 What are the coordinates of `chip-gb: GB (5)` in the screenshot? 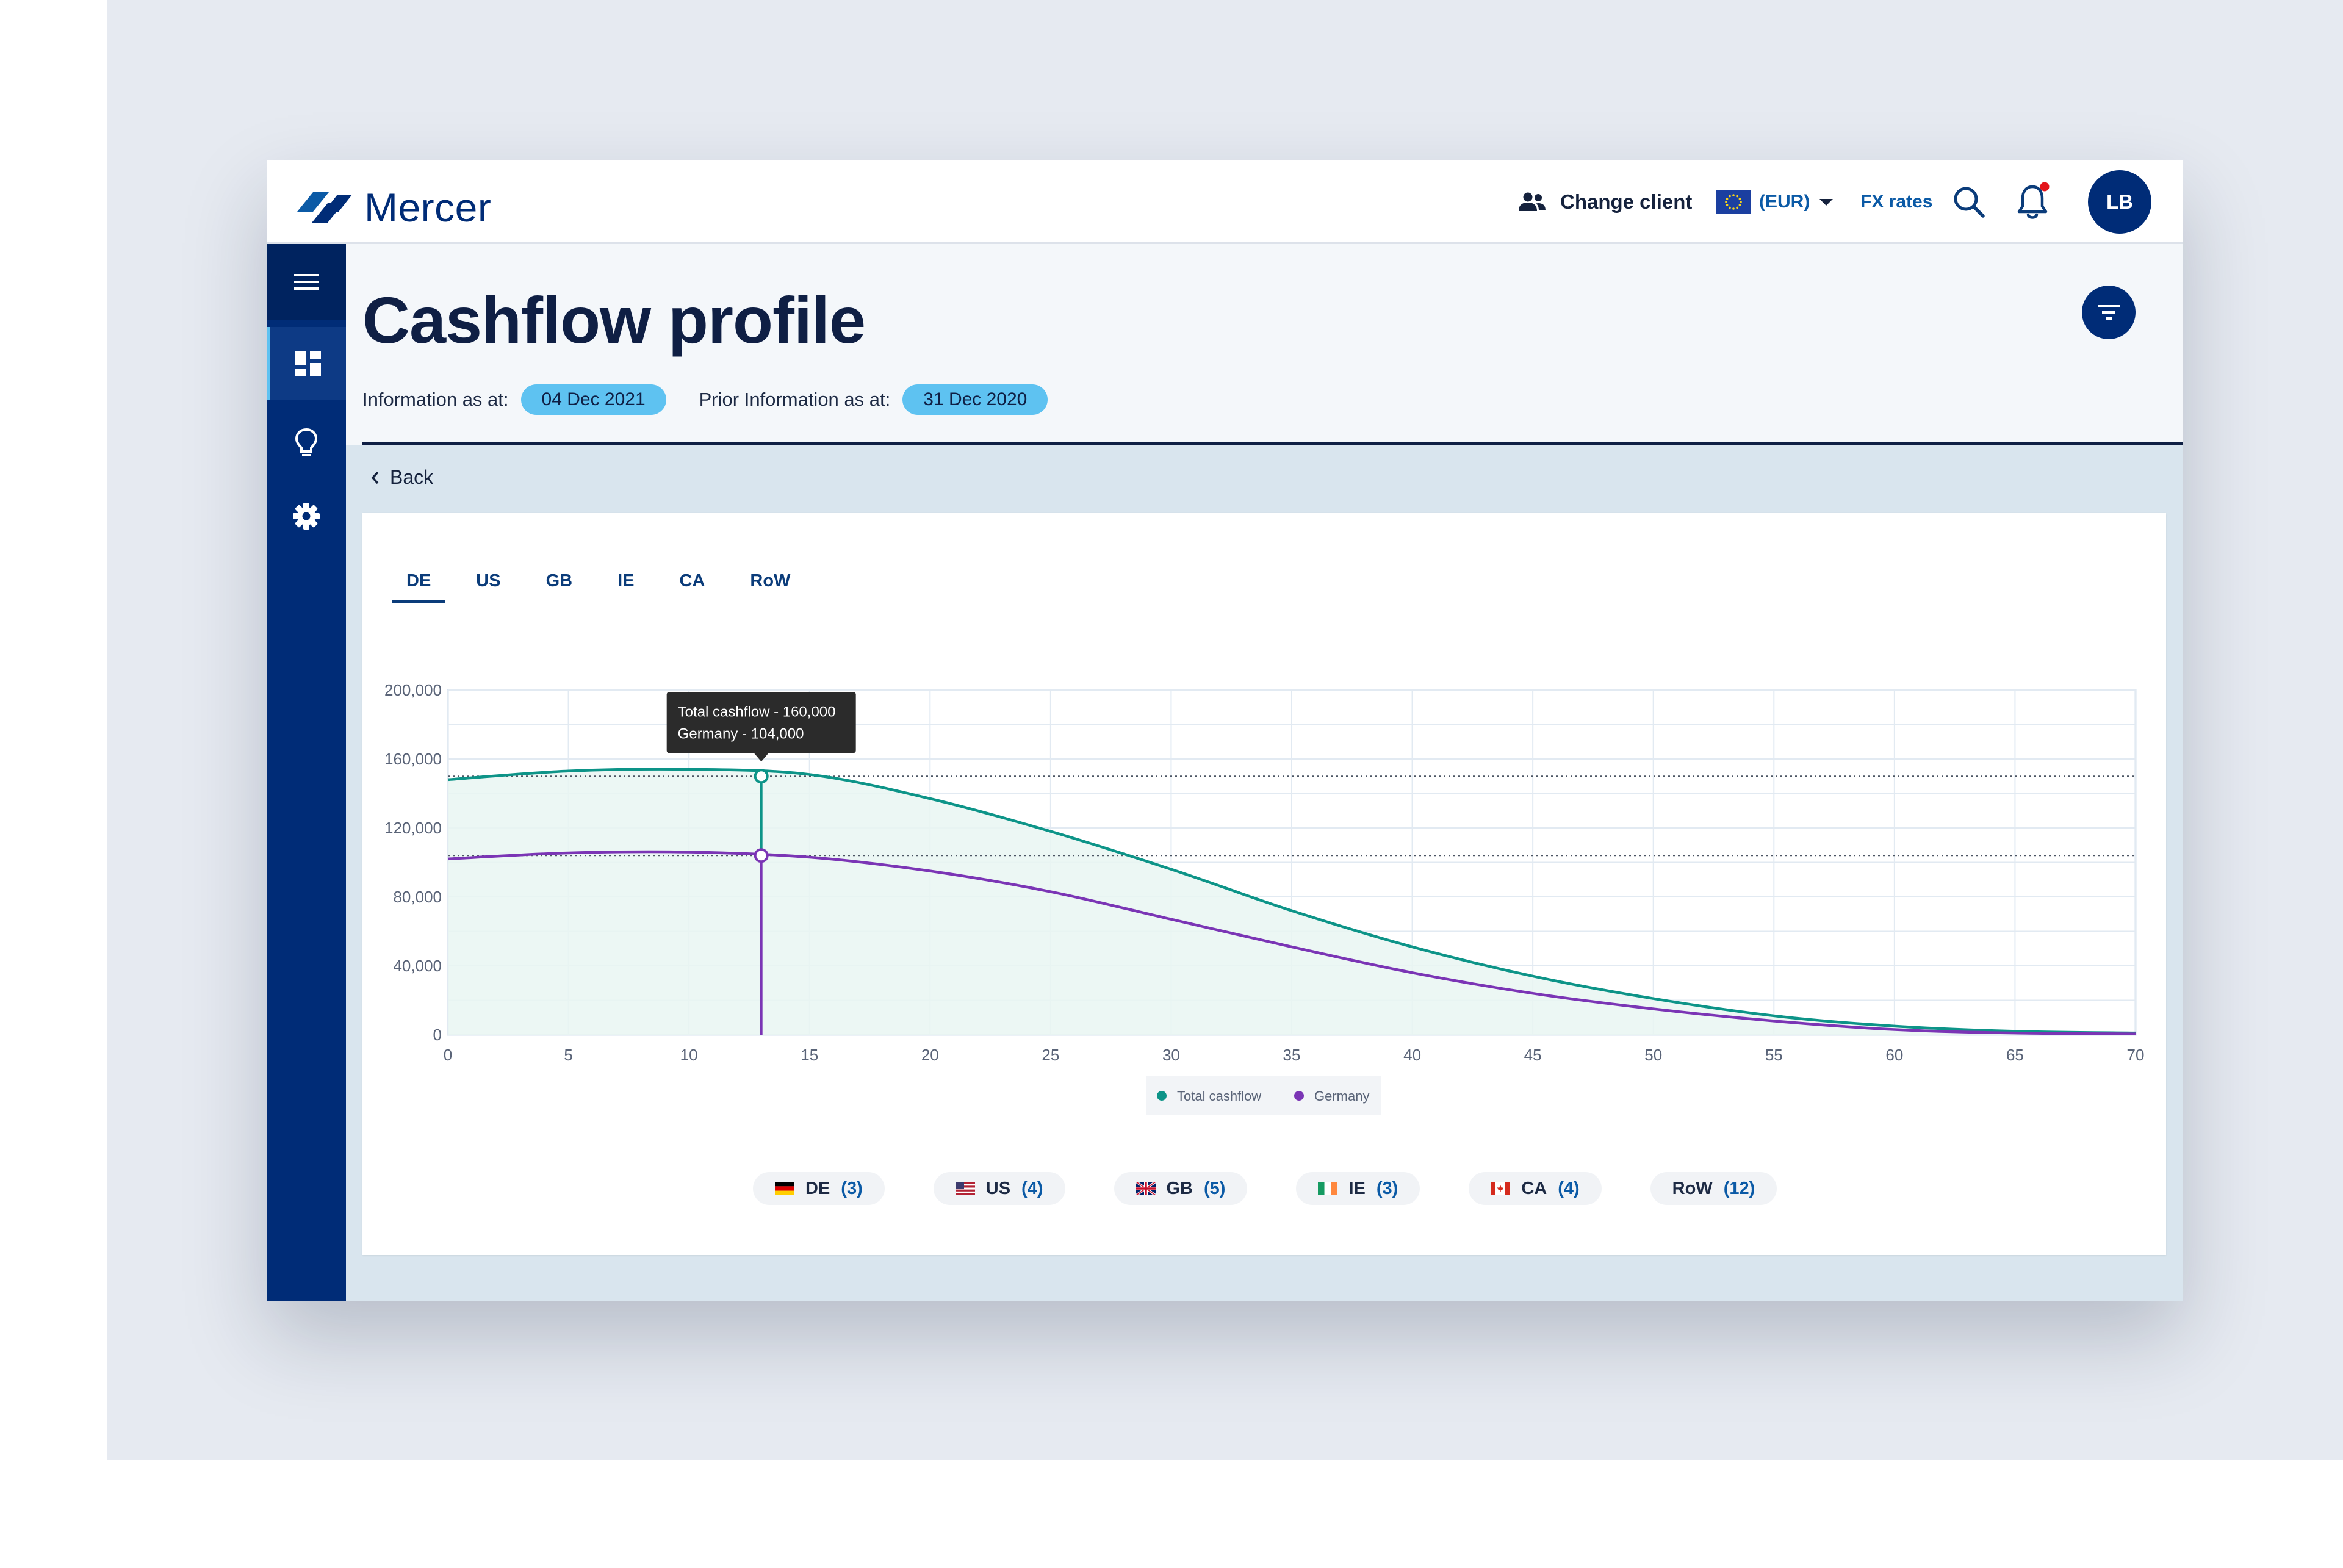 It's located at (1181, 1188).